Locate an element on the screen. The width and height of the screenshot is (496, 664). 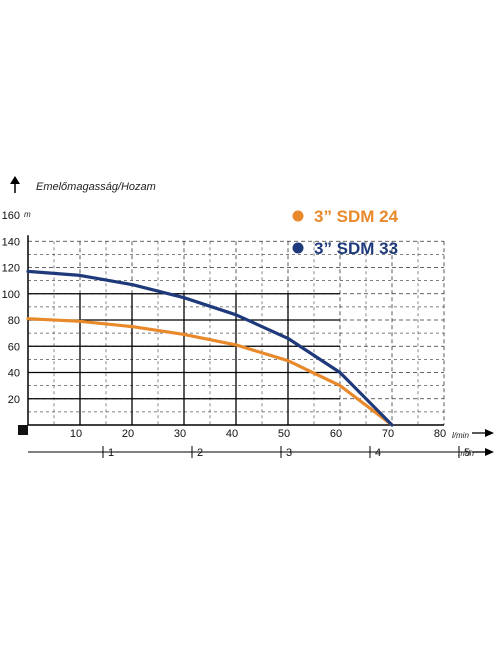
x-tick-label: 20 is located at coordinates (128, 434).